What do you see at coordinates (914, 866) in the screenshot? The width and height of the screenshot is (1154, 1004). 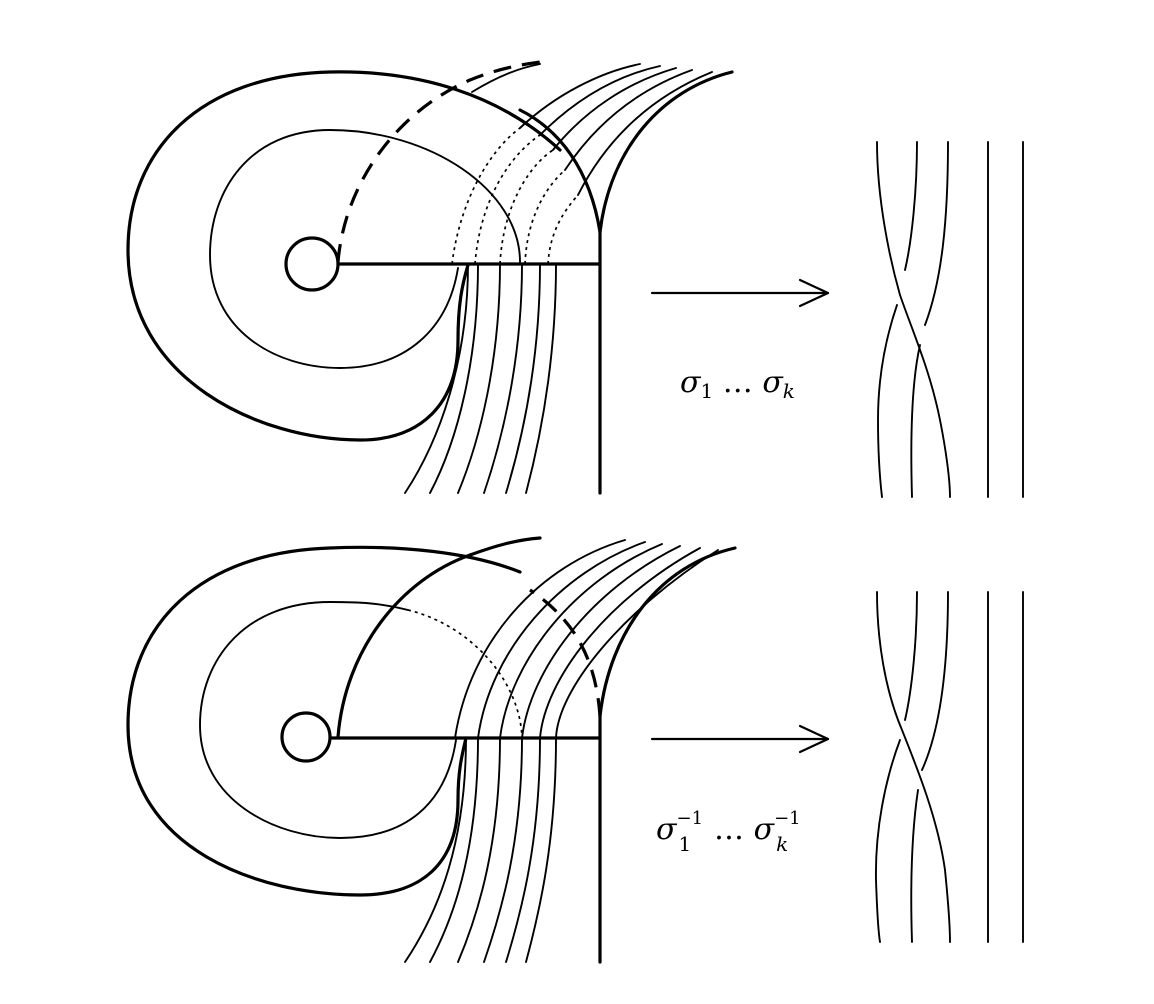 I see `bottom-braid-strand-3b` at bounding box center [914, 866].